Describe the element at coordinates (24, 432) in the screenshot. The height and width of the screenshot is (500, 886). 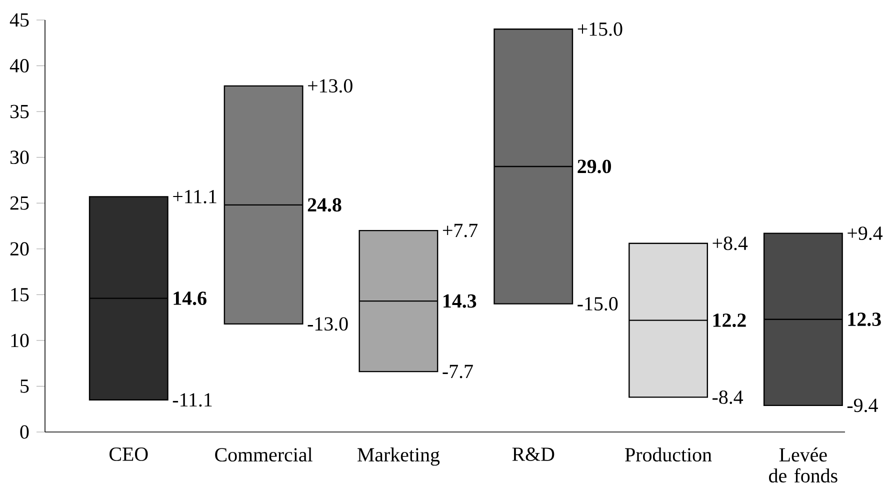
I see `y-tick-label: 0` at that location.